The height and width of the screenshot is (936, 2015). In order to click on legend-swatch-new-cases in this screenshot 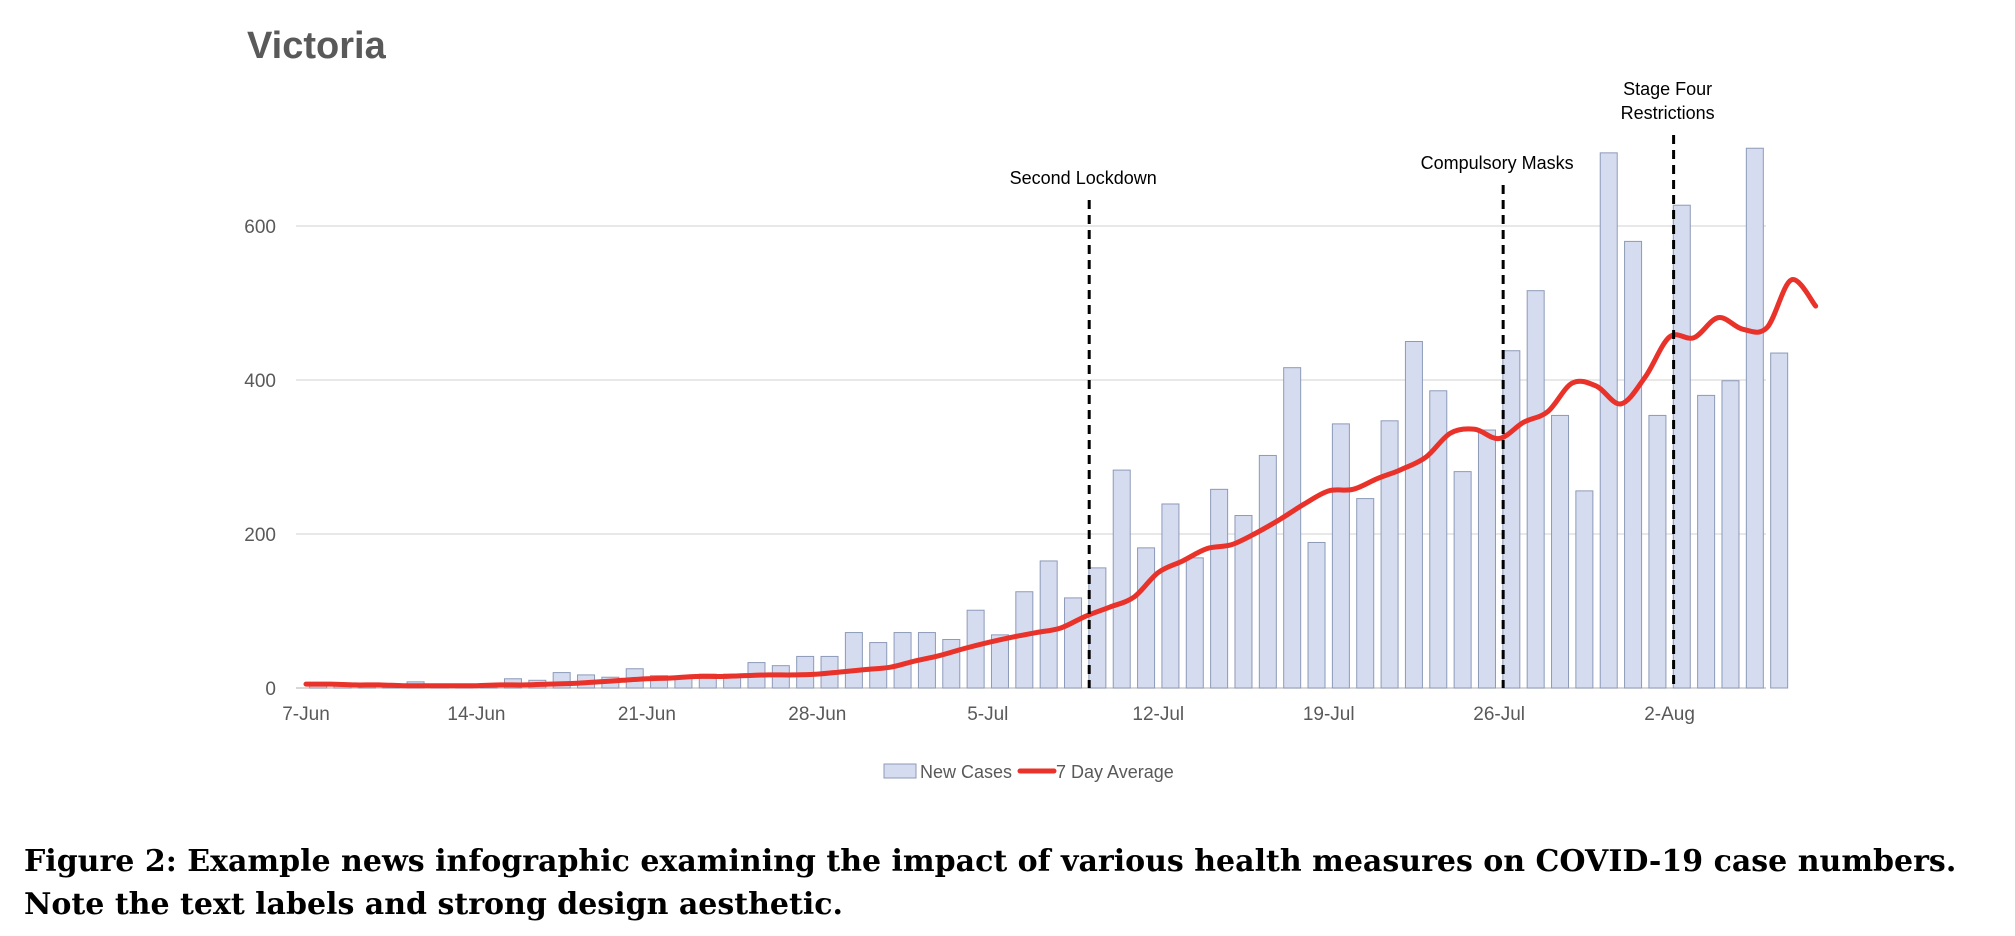, I will do `click(900, 771)`.